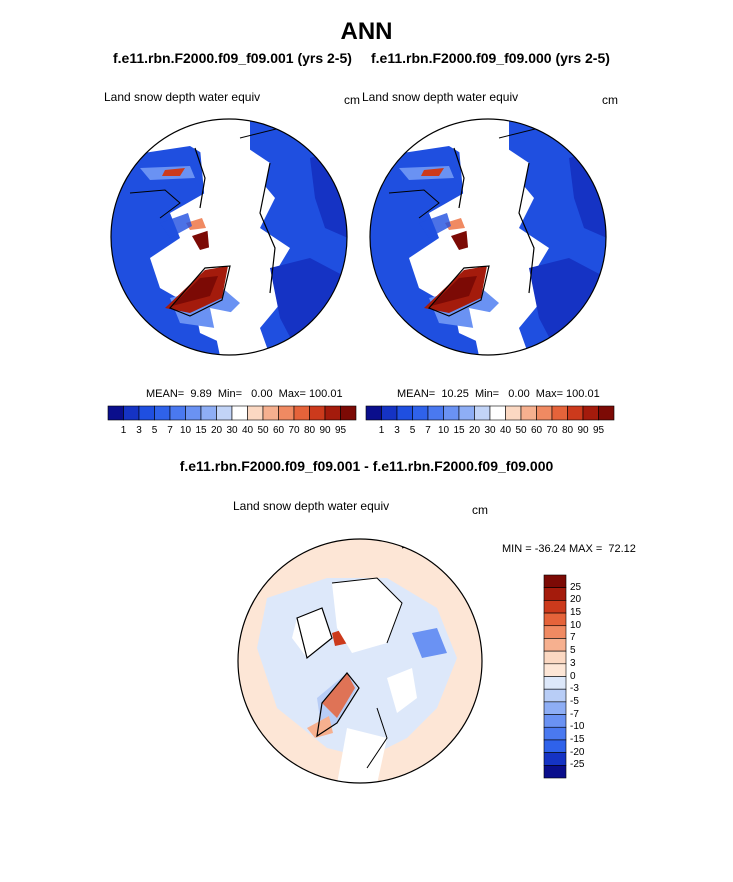  What do you see at coordinates (577, 752) in the screenshot?
I see `difference-colorbar-tick-label: -20` at bounding box center [577, 752].